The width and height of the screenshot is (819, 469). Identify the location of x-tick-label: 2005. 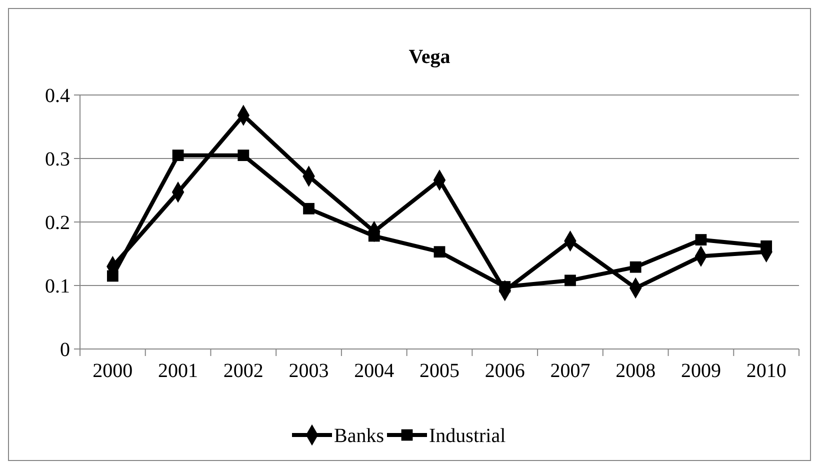
(440, 371).